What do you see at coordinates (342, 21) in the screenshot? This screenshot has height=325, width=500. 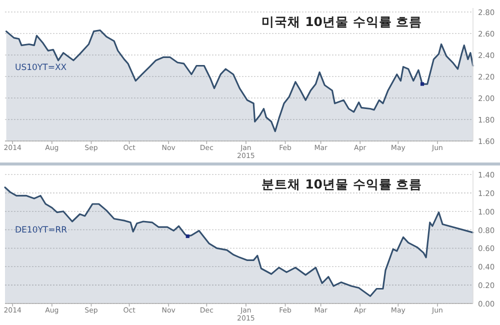 I see `chart-title: 미국채 10년물 수익률 흐름` at bounding box center [342, 21].